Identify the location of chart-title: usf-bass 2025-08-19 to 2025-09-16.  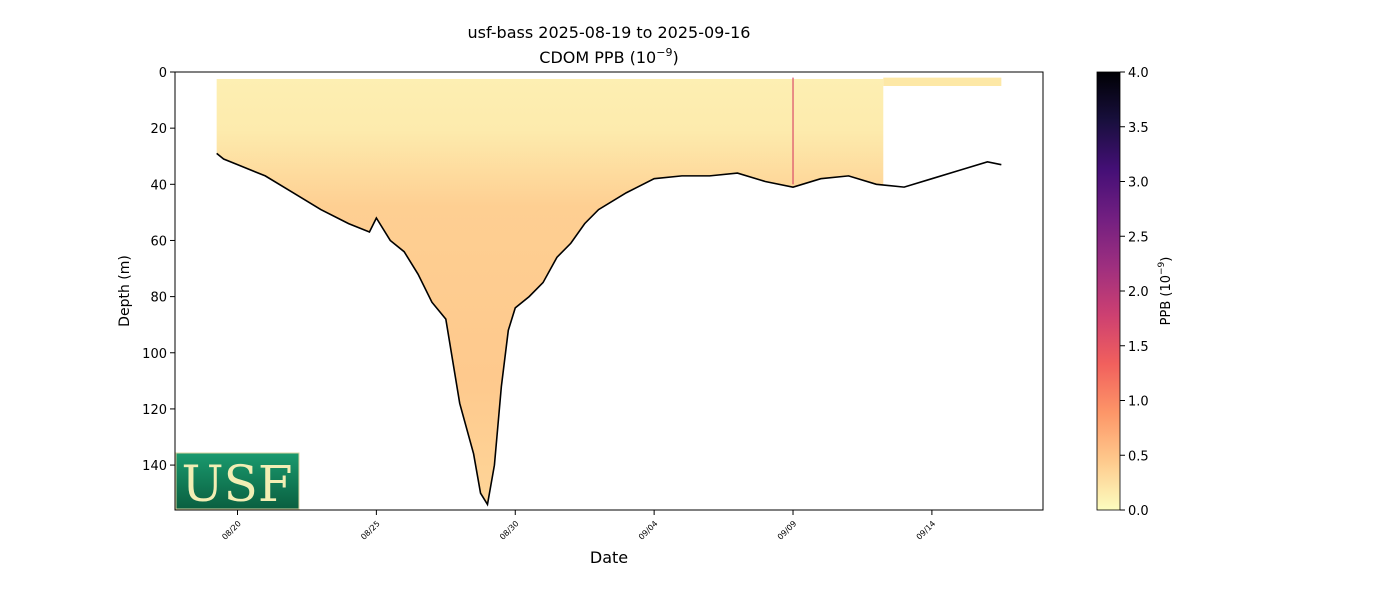
(609, 32).